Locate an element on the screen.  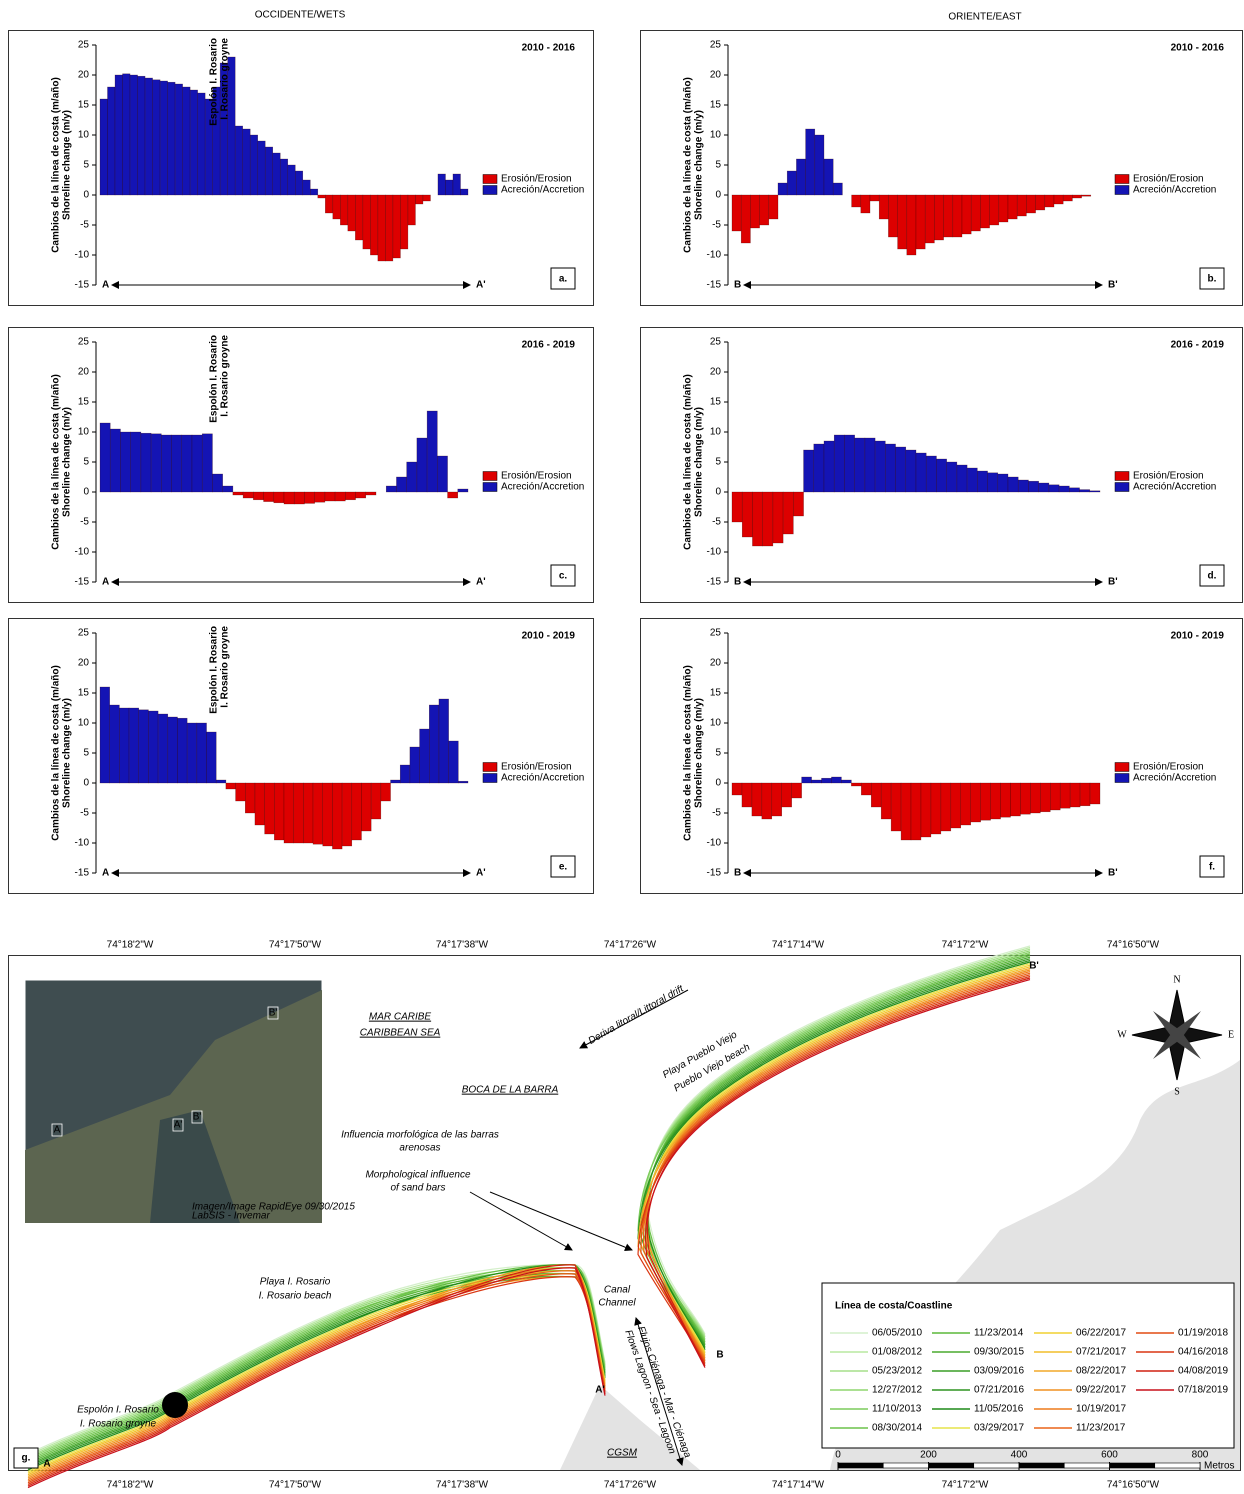
place-label: CARIBBEAN SEA is located at coordinates (400, 1033).